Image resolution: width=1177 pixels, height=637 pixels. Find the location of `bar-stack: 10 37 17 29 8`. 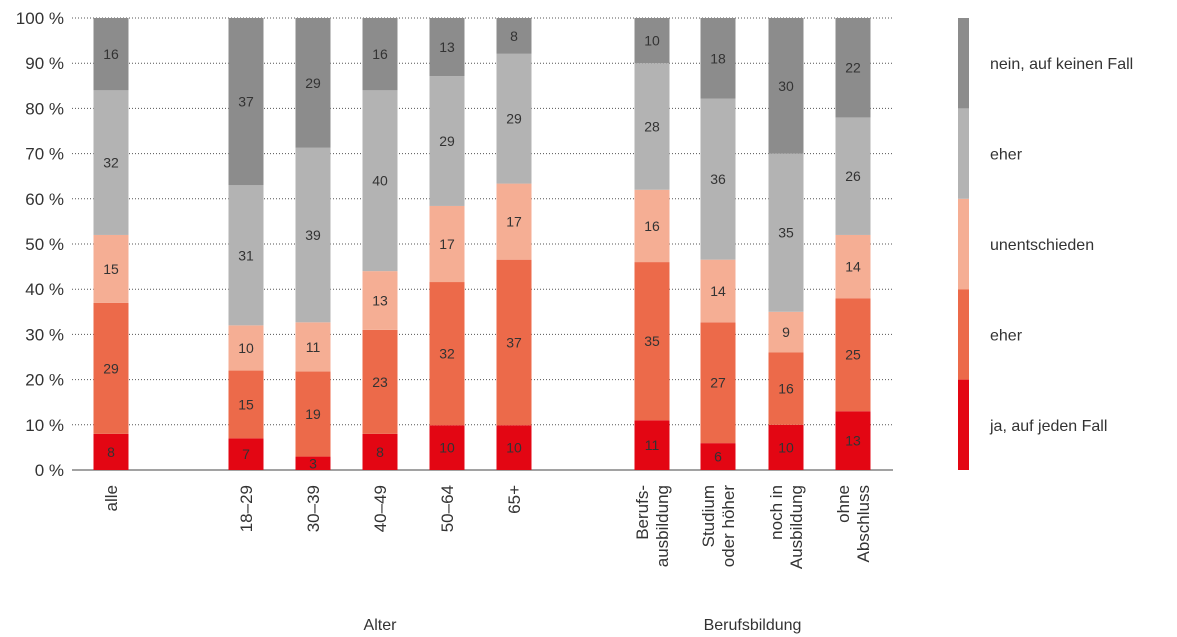

bar-stack: 10 37 17 29 8 is located at coordinates (514, 244).